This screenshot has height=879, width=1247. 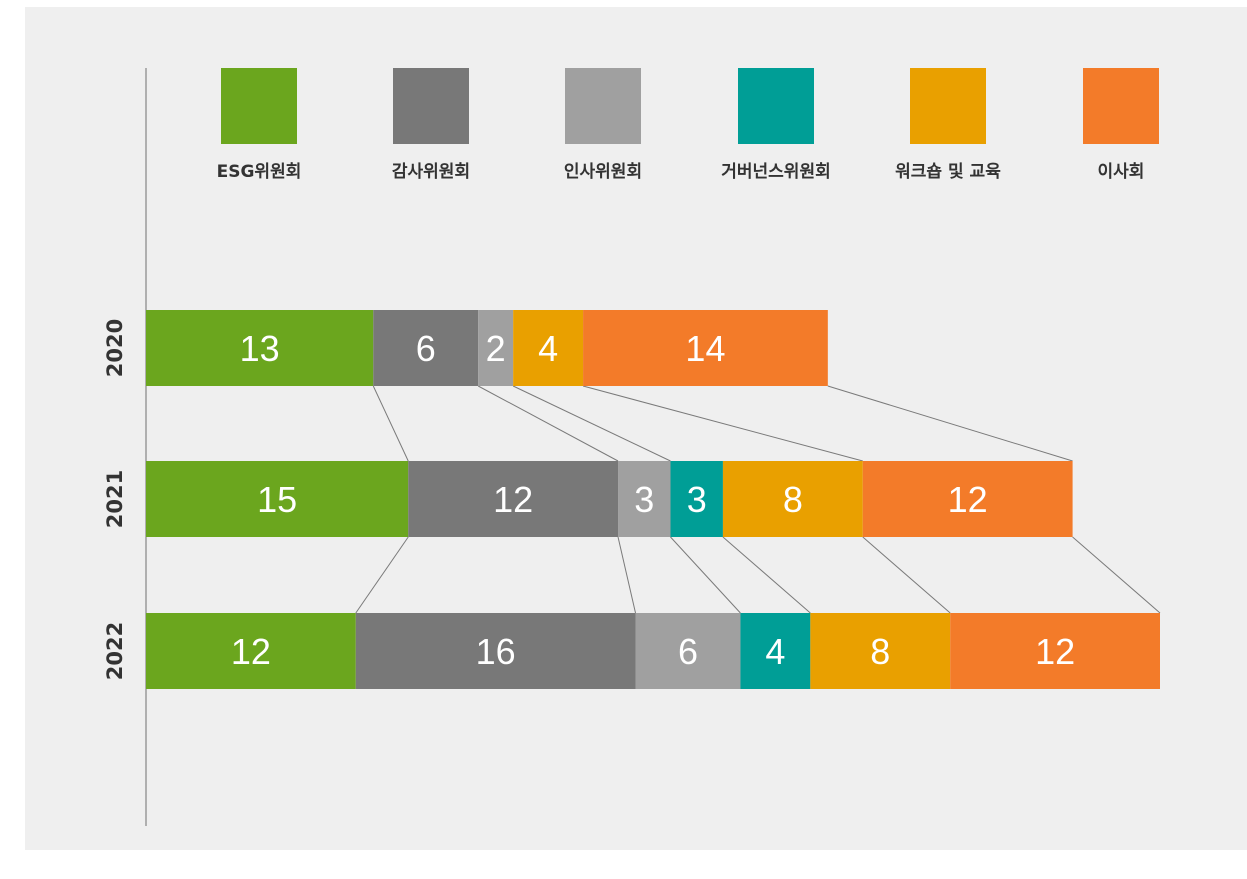 I want to click on legend-label: ESG위원회, so click(x=259, y=172).